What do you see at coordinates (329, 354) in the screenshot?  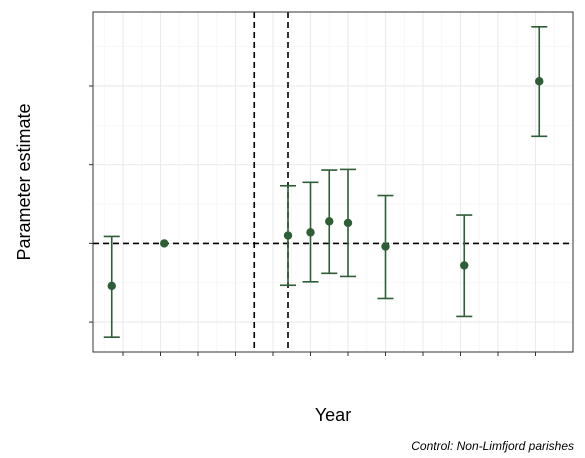 I see `x-axis-ticks` at bounding box center [329, 354].